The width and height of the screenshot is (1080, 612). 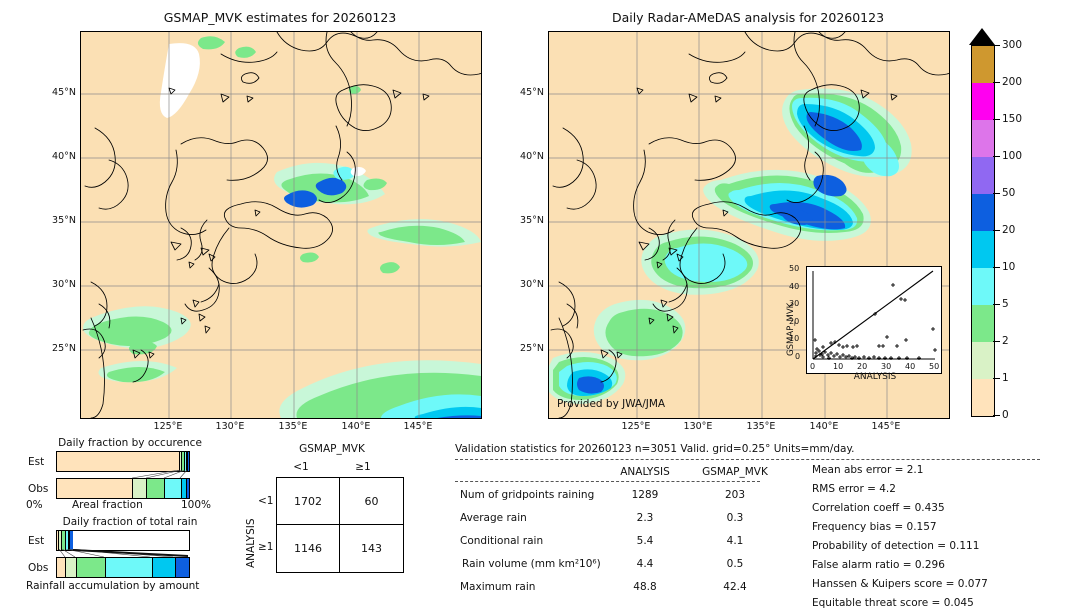 I want to click on scatter-ytick-50: 50, so click(x=794, y=268).